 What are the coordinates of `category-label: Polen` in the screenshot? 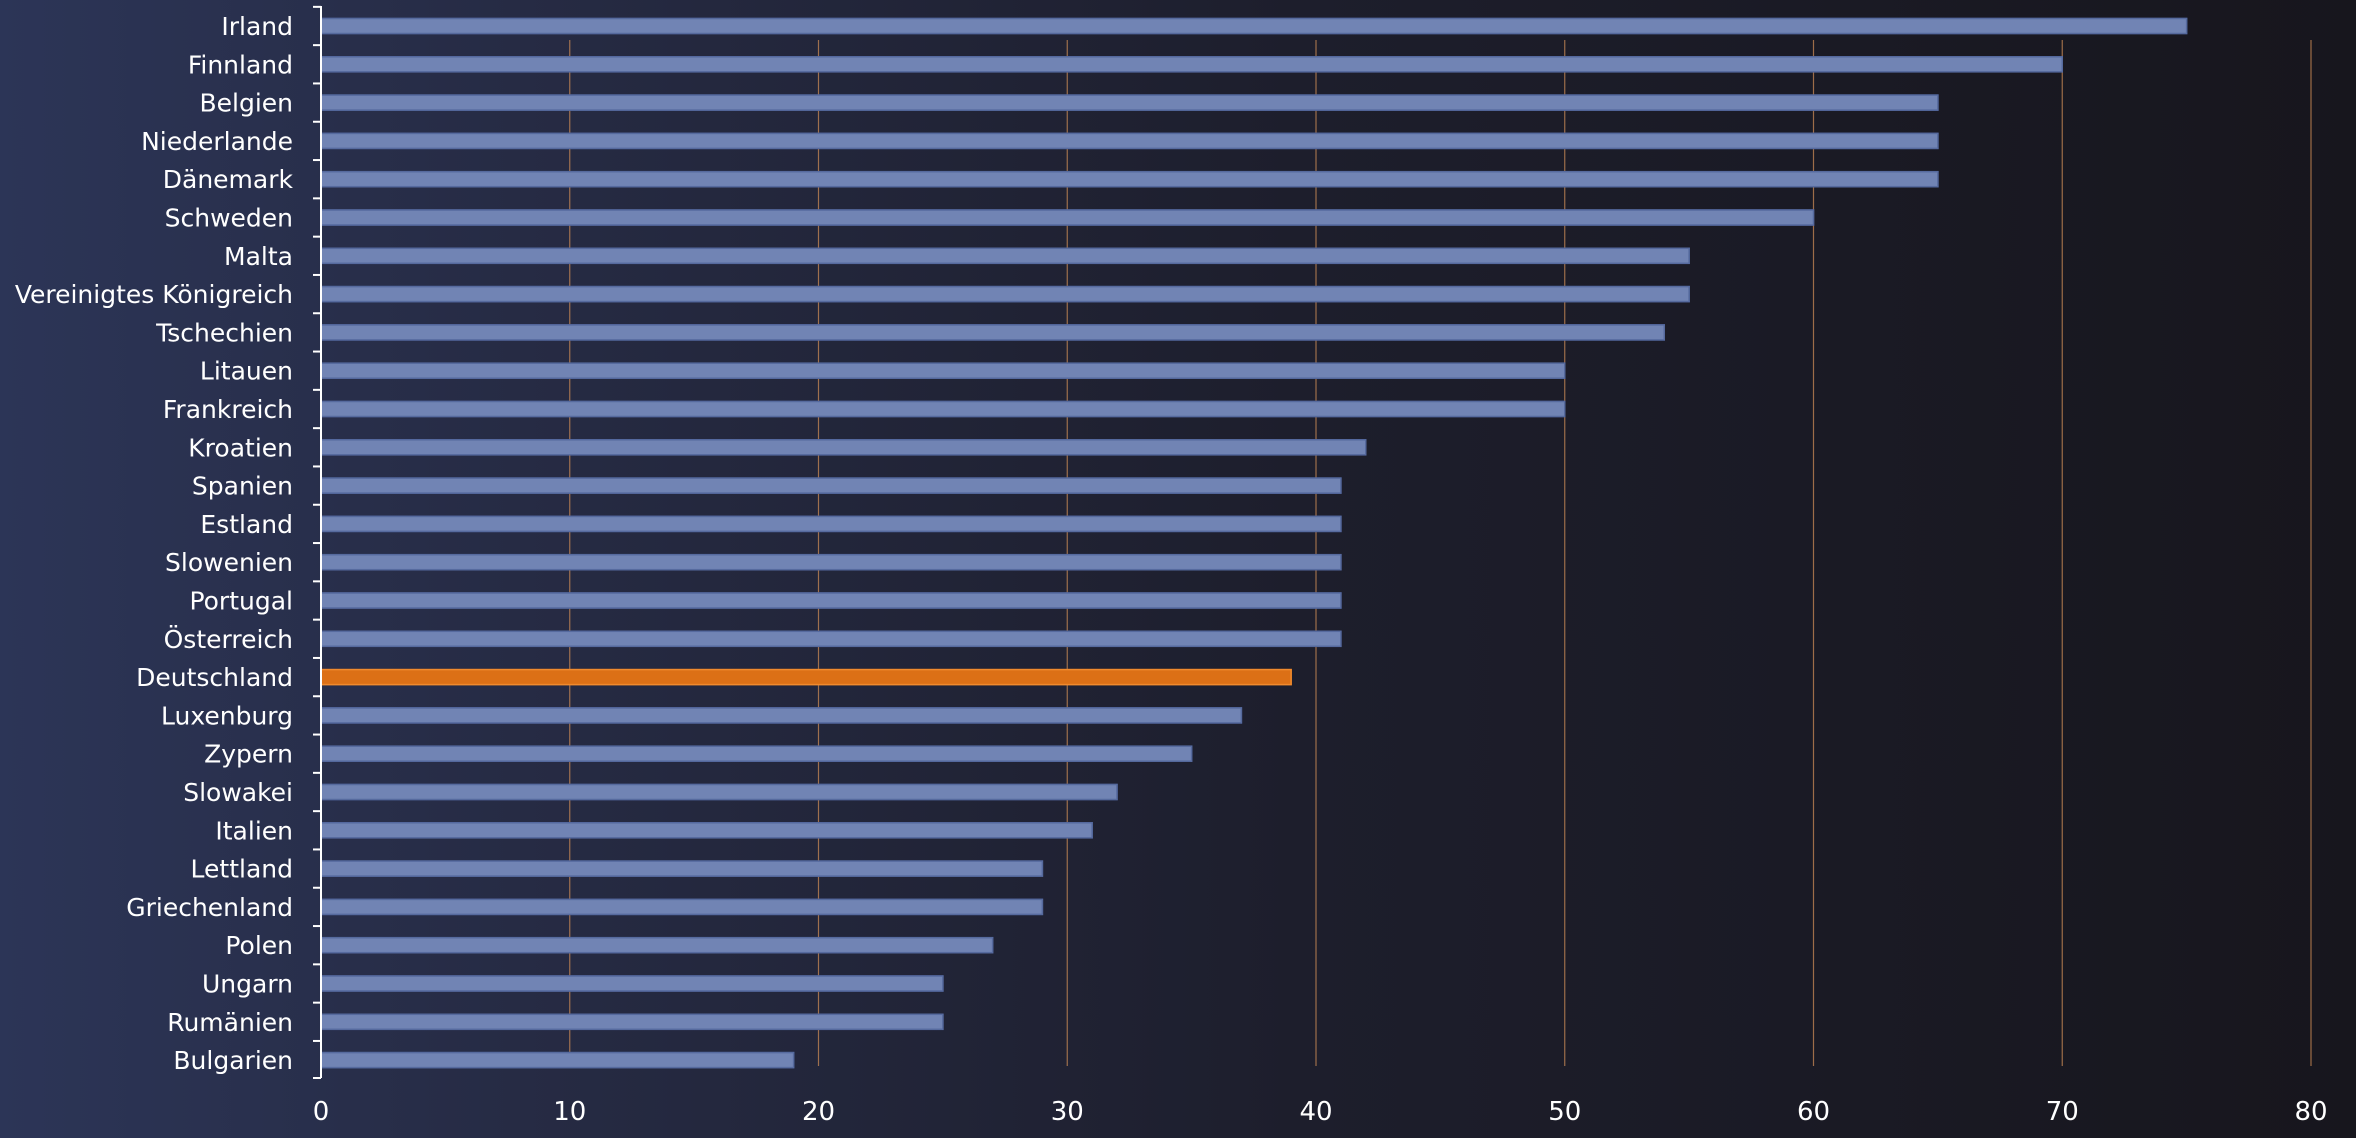 It's located at (259, 945).